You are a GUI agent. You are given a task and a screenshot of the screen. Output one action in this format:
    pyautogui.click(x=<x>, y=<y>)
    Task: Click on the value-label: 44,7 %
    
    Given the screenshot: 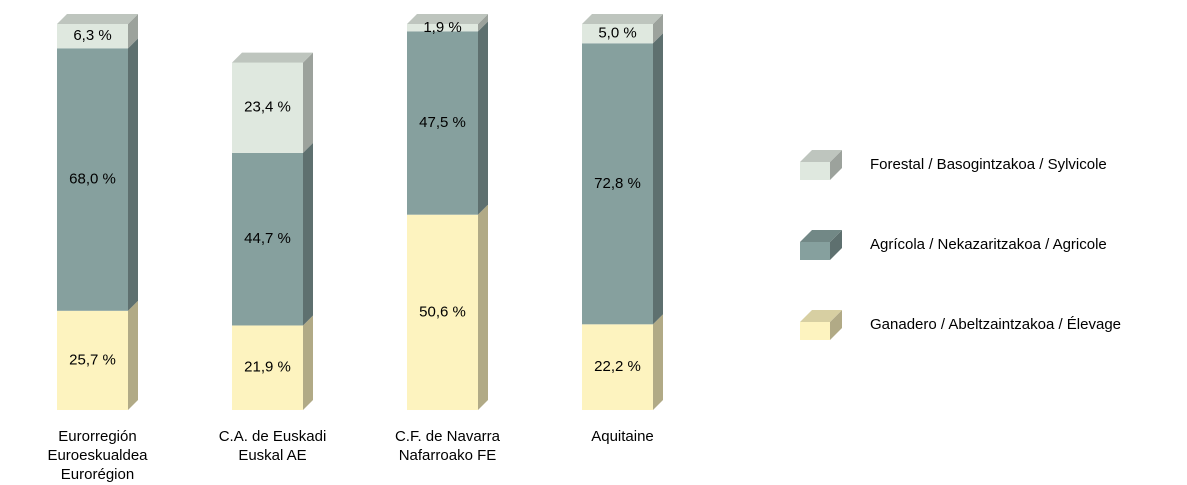 What is the action you would take?
    pyautogui.click(x=267, y=238)
    